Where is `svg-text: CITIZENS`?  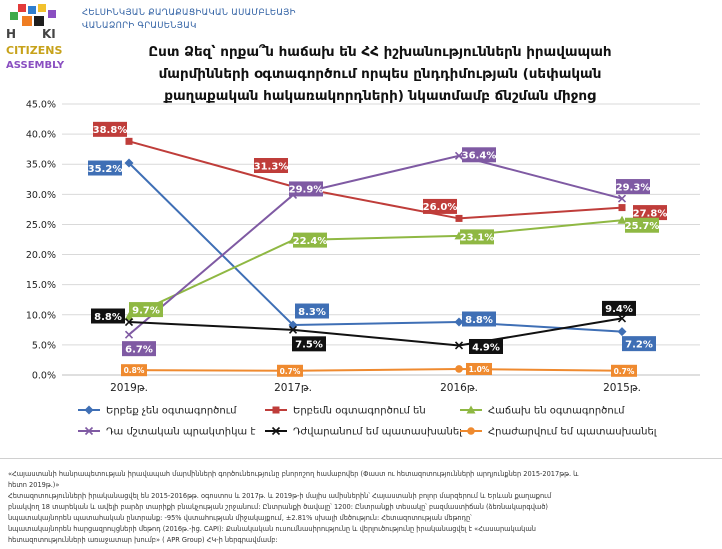
svg-text: CITIZENS is located at coordinates (34, 50).